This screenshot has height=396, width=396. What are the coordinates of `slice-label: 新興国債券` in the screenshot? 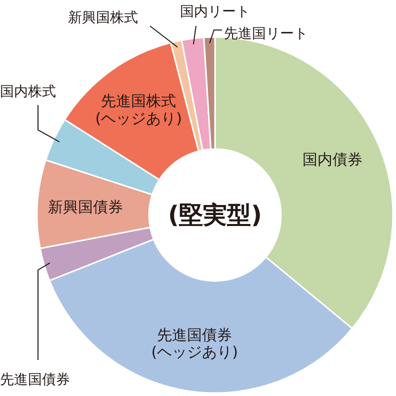 It's located at (85, 207).